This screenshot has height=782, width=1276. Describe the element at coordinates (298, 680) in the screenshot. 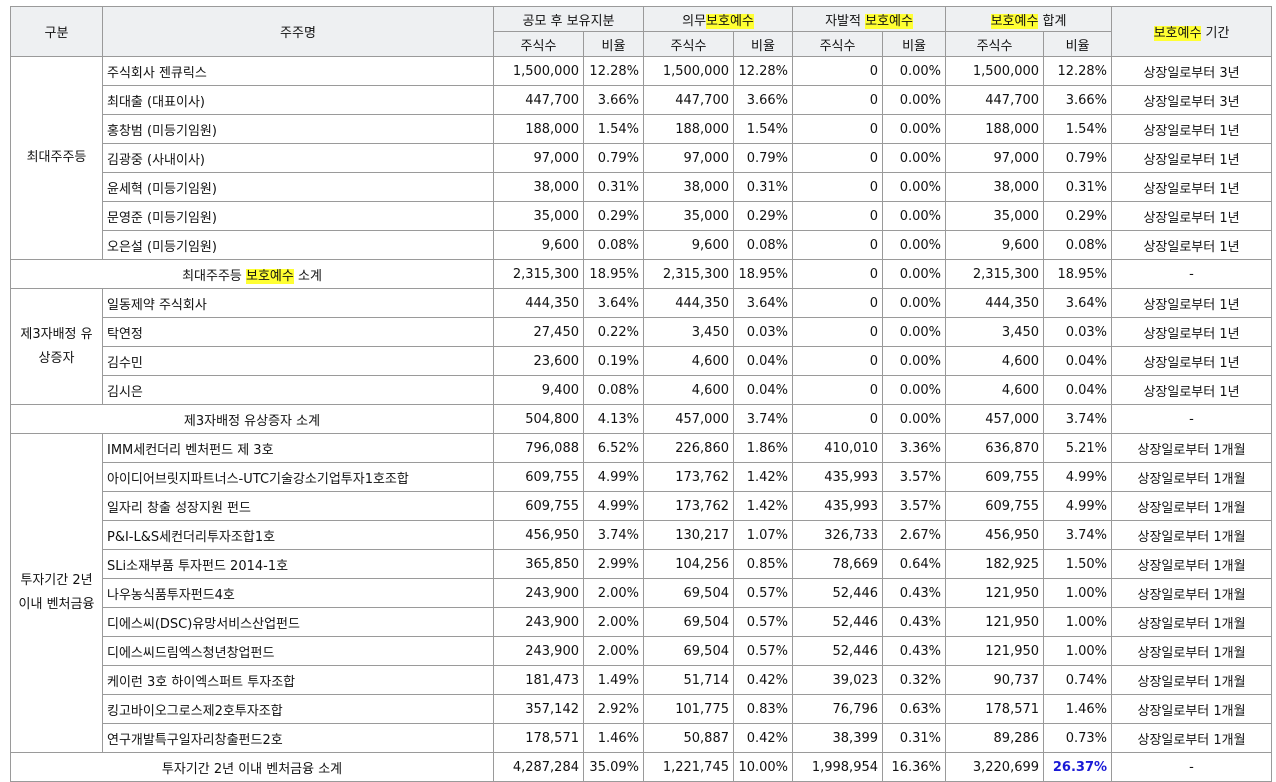

I see `holder-name: 케이런 3호 하이엑스퍼트 투자조합` at that location.